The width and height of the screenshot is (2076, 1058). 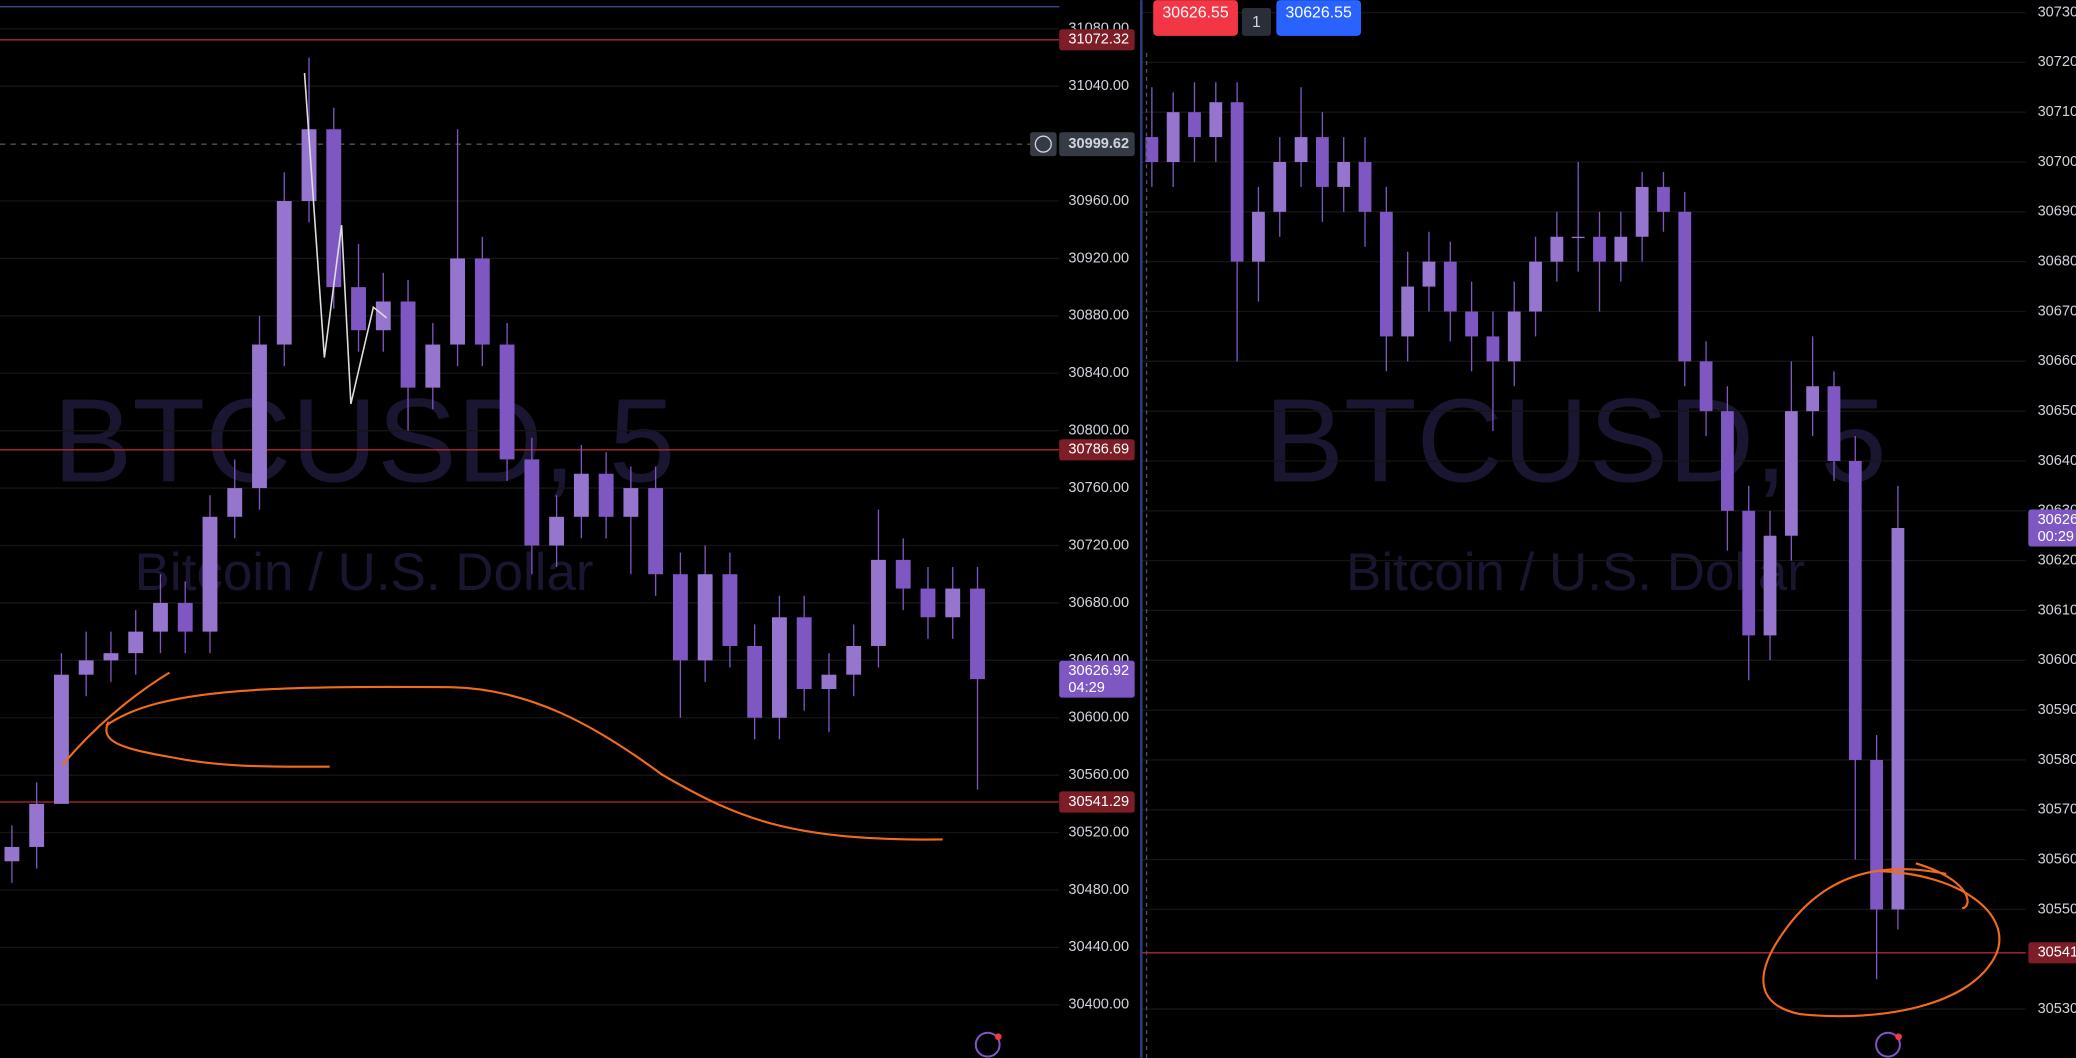 I want to click on y-tick-label: 30600.00, so click(x=1098, y=718).